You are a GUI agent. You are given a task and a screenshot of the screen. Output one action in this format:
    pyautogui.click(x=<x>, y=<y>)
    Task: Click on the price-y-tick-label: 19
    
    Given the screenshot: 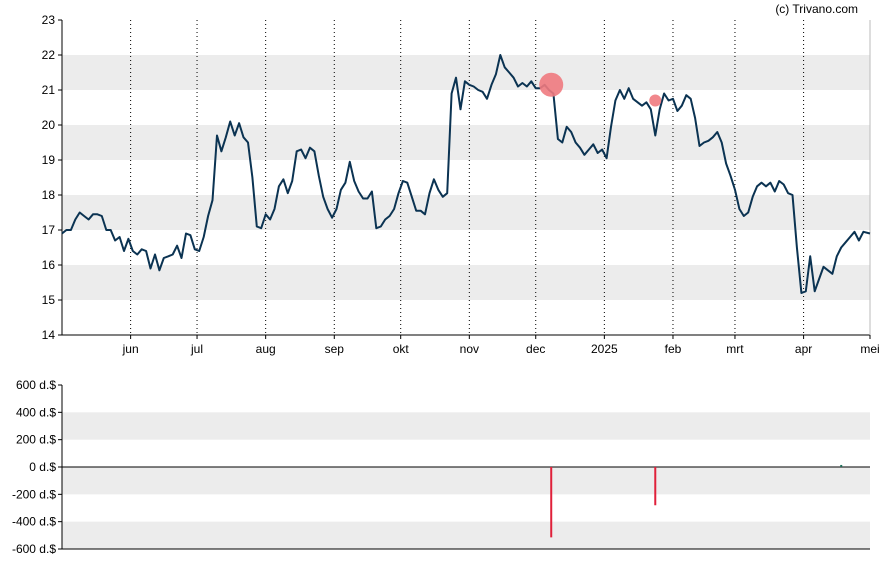 What is the action you would take?
    pyautogui.click(x=49, y=160)
    